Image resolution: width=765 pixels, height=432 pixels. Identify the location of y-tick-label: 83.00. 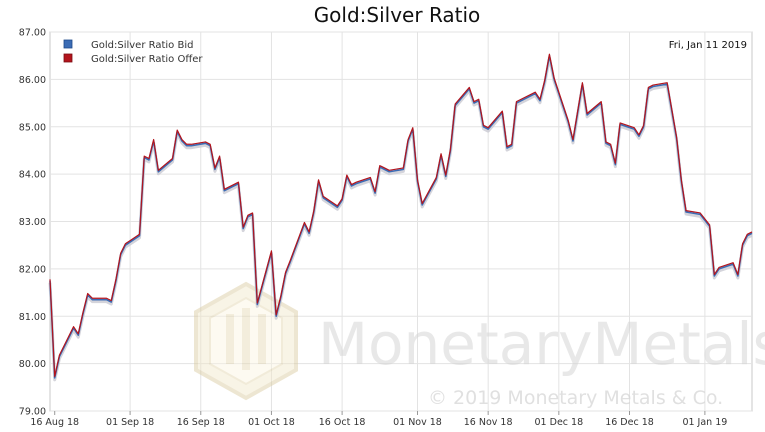
(32, 222).